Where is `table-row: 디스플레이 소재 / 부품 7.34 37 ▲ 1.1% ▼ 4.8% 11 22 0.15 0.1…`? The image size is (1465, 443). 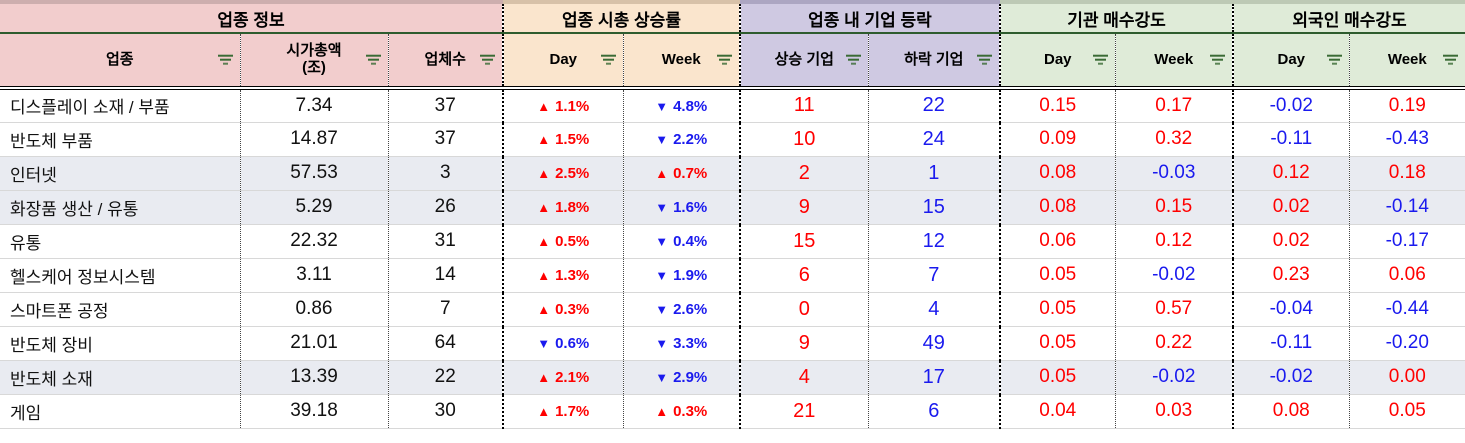 table-row: 디스플레이 소재 / 부품 7.34 37 ▲ 1.1% ▼ 4.8% 11 22 0.15 0.1… is located at coordinates (732, 105).